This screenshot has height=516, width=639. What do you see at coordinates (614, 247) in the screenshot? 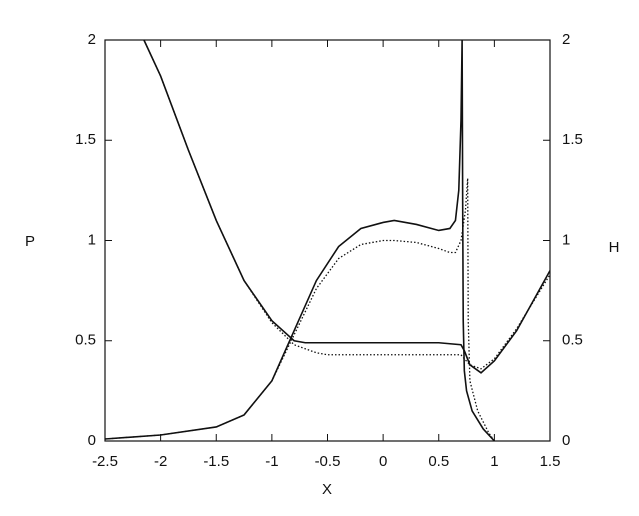
I see `y2-axis-label: H` at bounding box center [614, 247].